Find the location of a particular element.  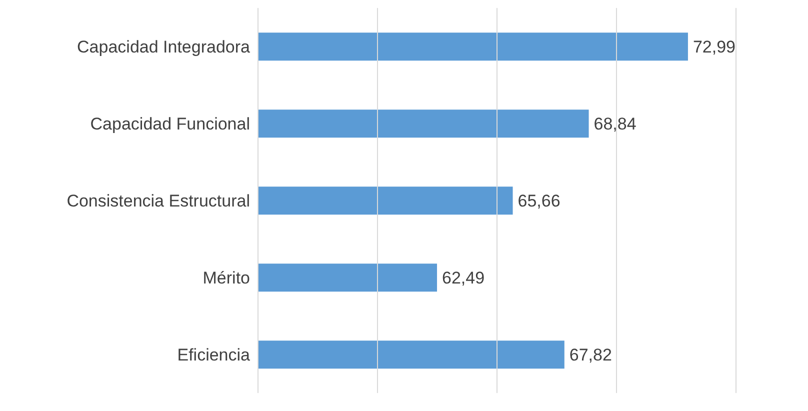

y-tick-label: Mérito is located at coordinates (226, 278).